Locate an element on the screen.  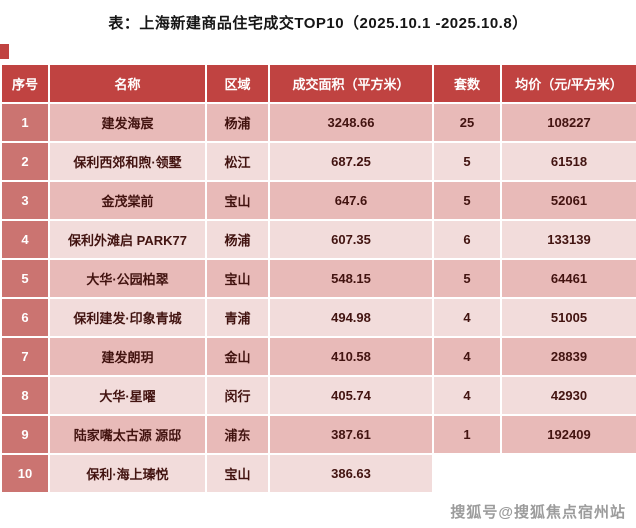
cell-no: 1 is located at coordinates (25, 122).